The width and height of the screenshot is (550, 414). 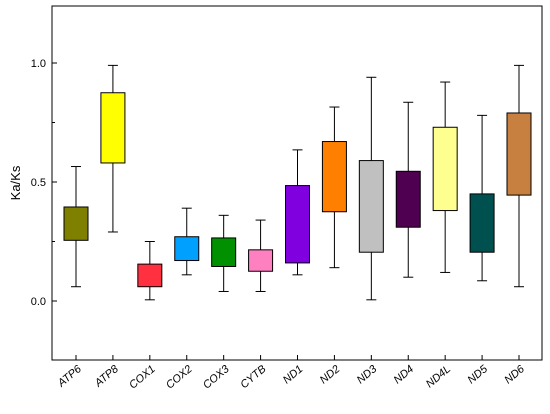 I want to click on x-tick-label: COX1, so click(x=142, y=377).